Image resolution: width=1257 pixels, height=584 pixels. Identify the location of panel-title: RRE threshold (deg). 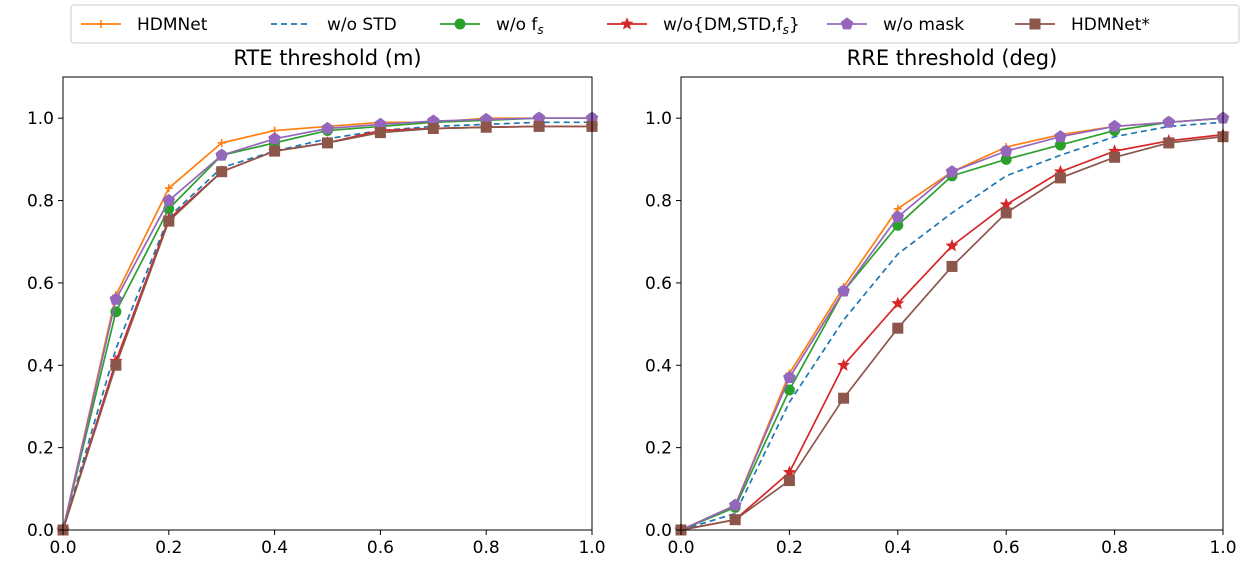
(952, 58).